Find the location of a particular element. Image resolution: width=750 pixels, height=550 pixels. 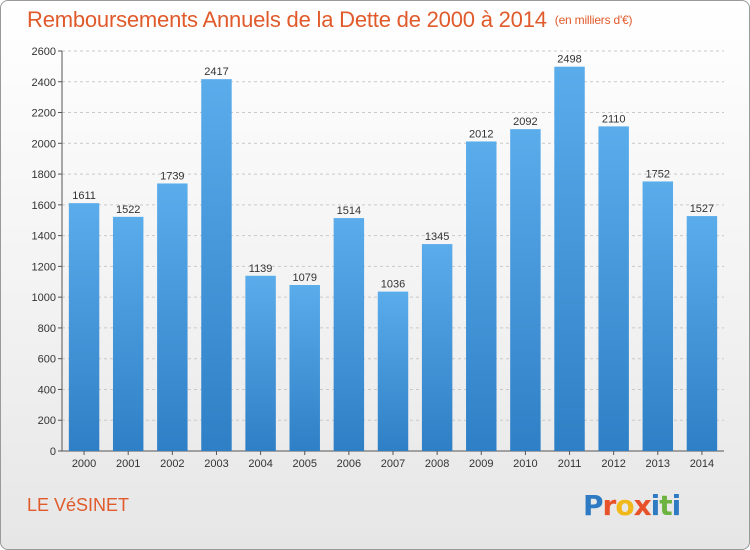

data-label: 2012 is located at coordinates (481, 134).